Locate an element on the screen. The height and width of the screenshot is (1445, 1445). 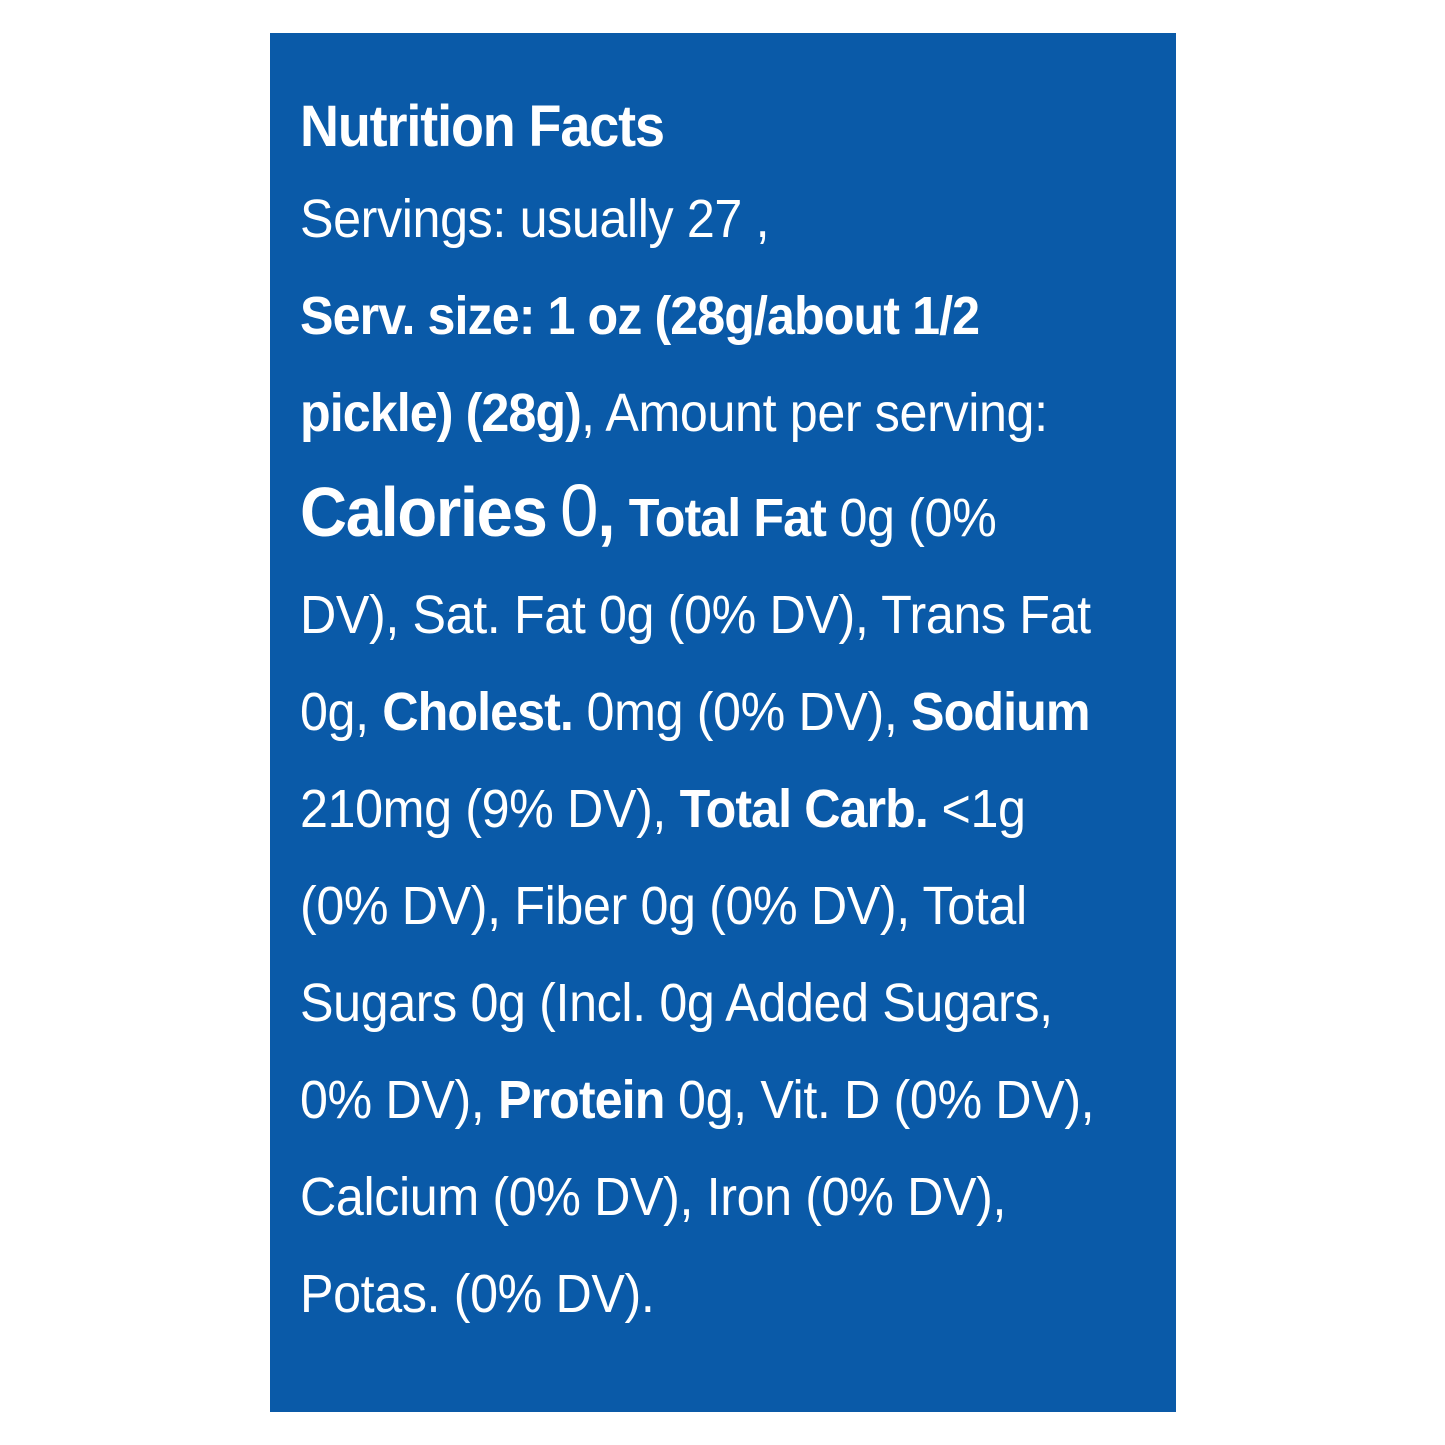
calories-label: Calories is located at coordinates (424, 512).